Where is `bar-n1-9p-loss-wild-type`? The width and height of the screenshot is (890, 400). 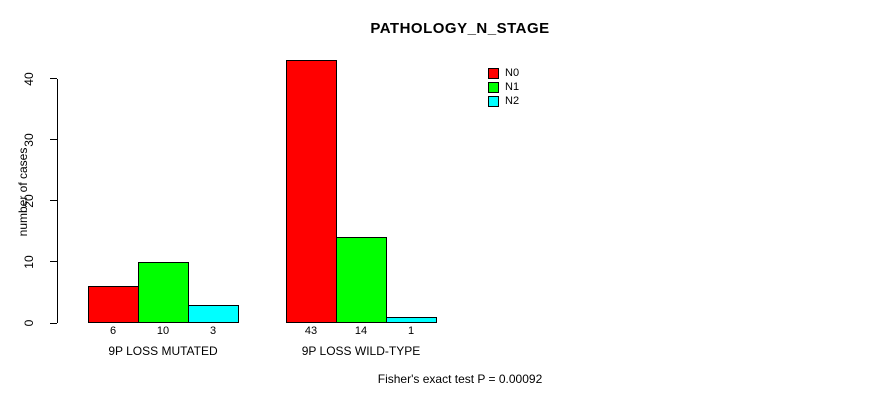 bar-n1-9p-loss-wild-type is located at coordinates (361, 280).